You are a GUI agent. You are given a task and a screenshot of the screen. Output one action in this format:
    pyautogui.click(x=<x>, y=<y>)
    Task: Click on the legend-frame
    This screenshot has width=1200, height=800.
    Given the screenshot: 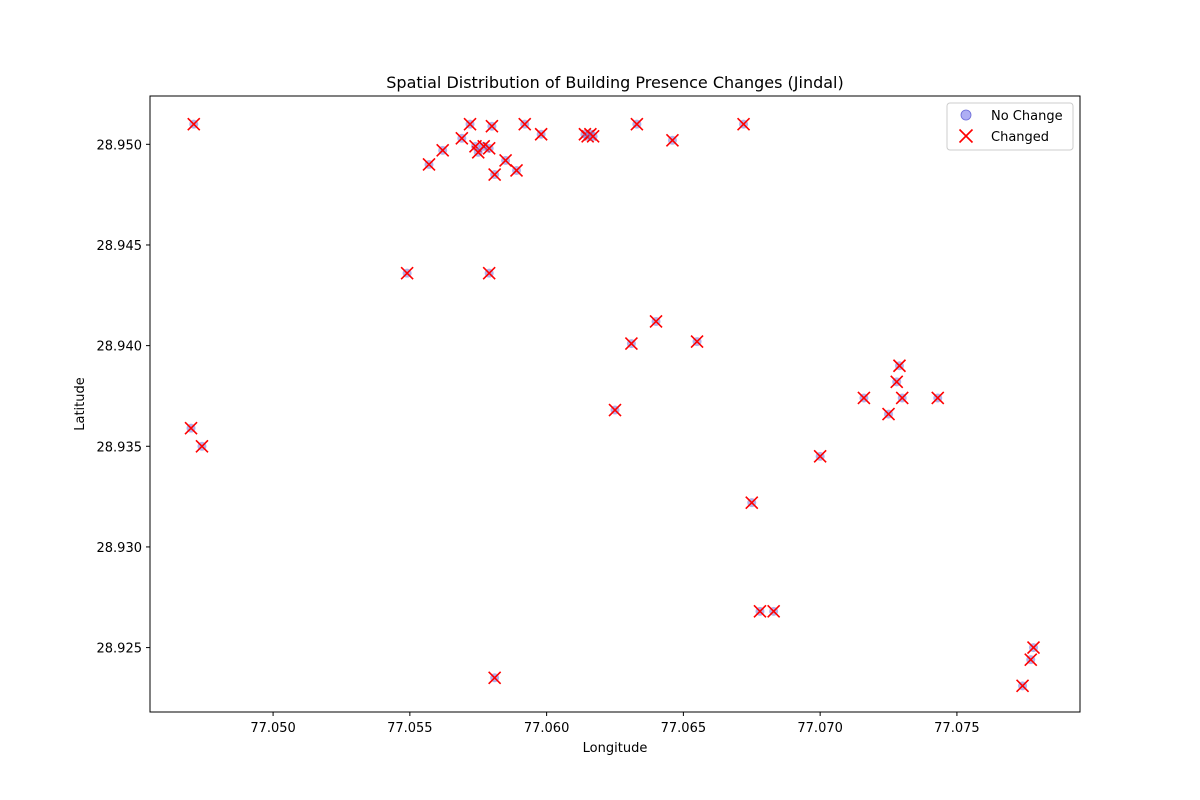 What is the action you would take?
    pyautogui.click(x=1010, y=126)
    